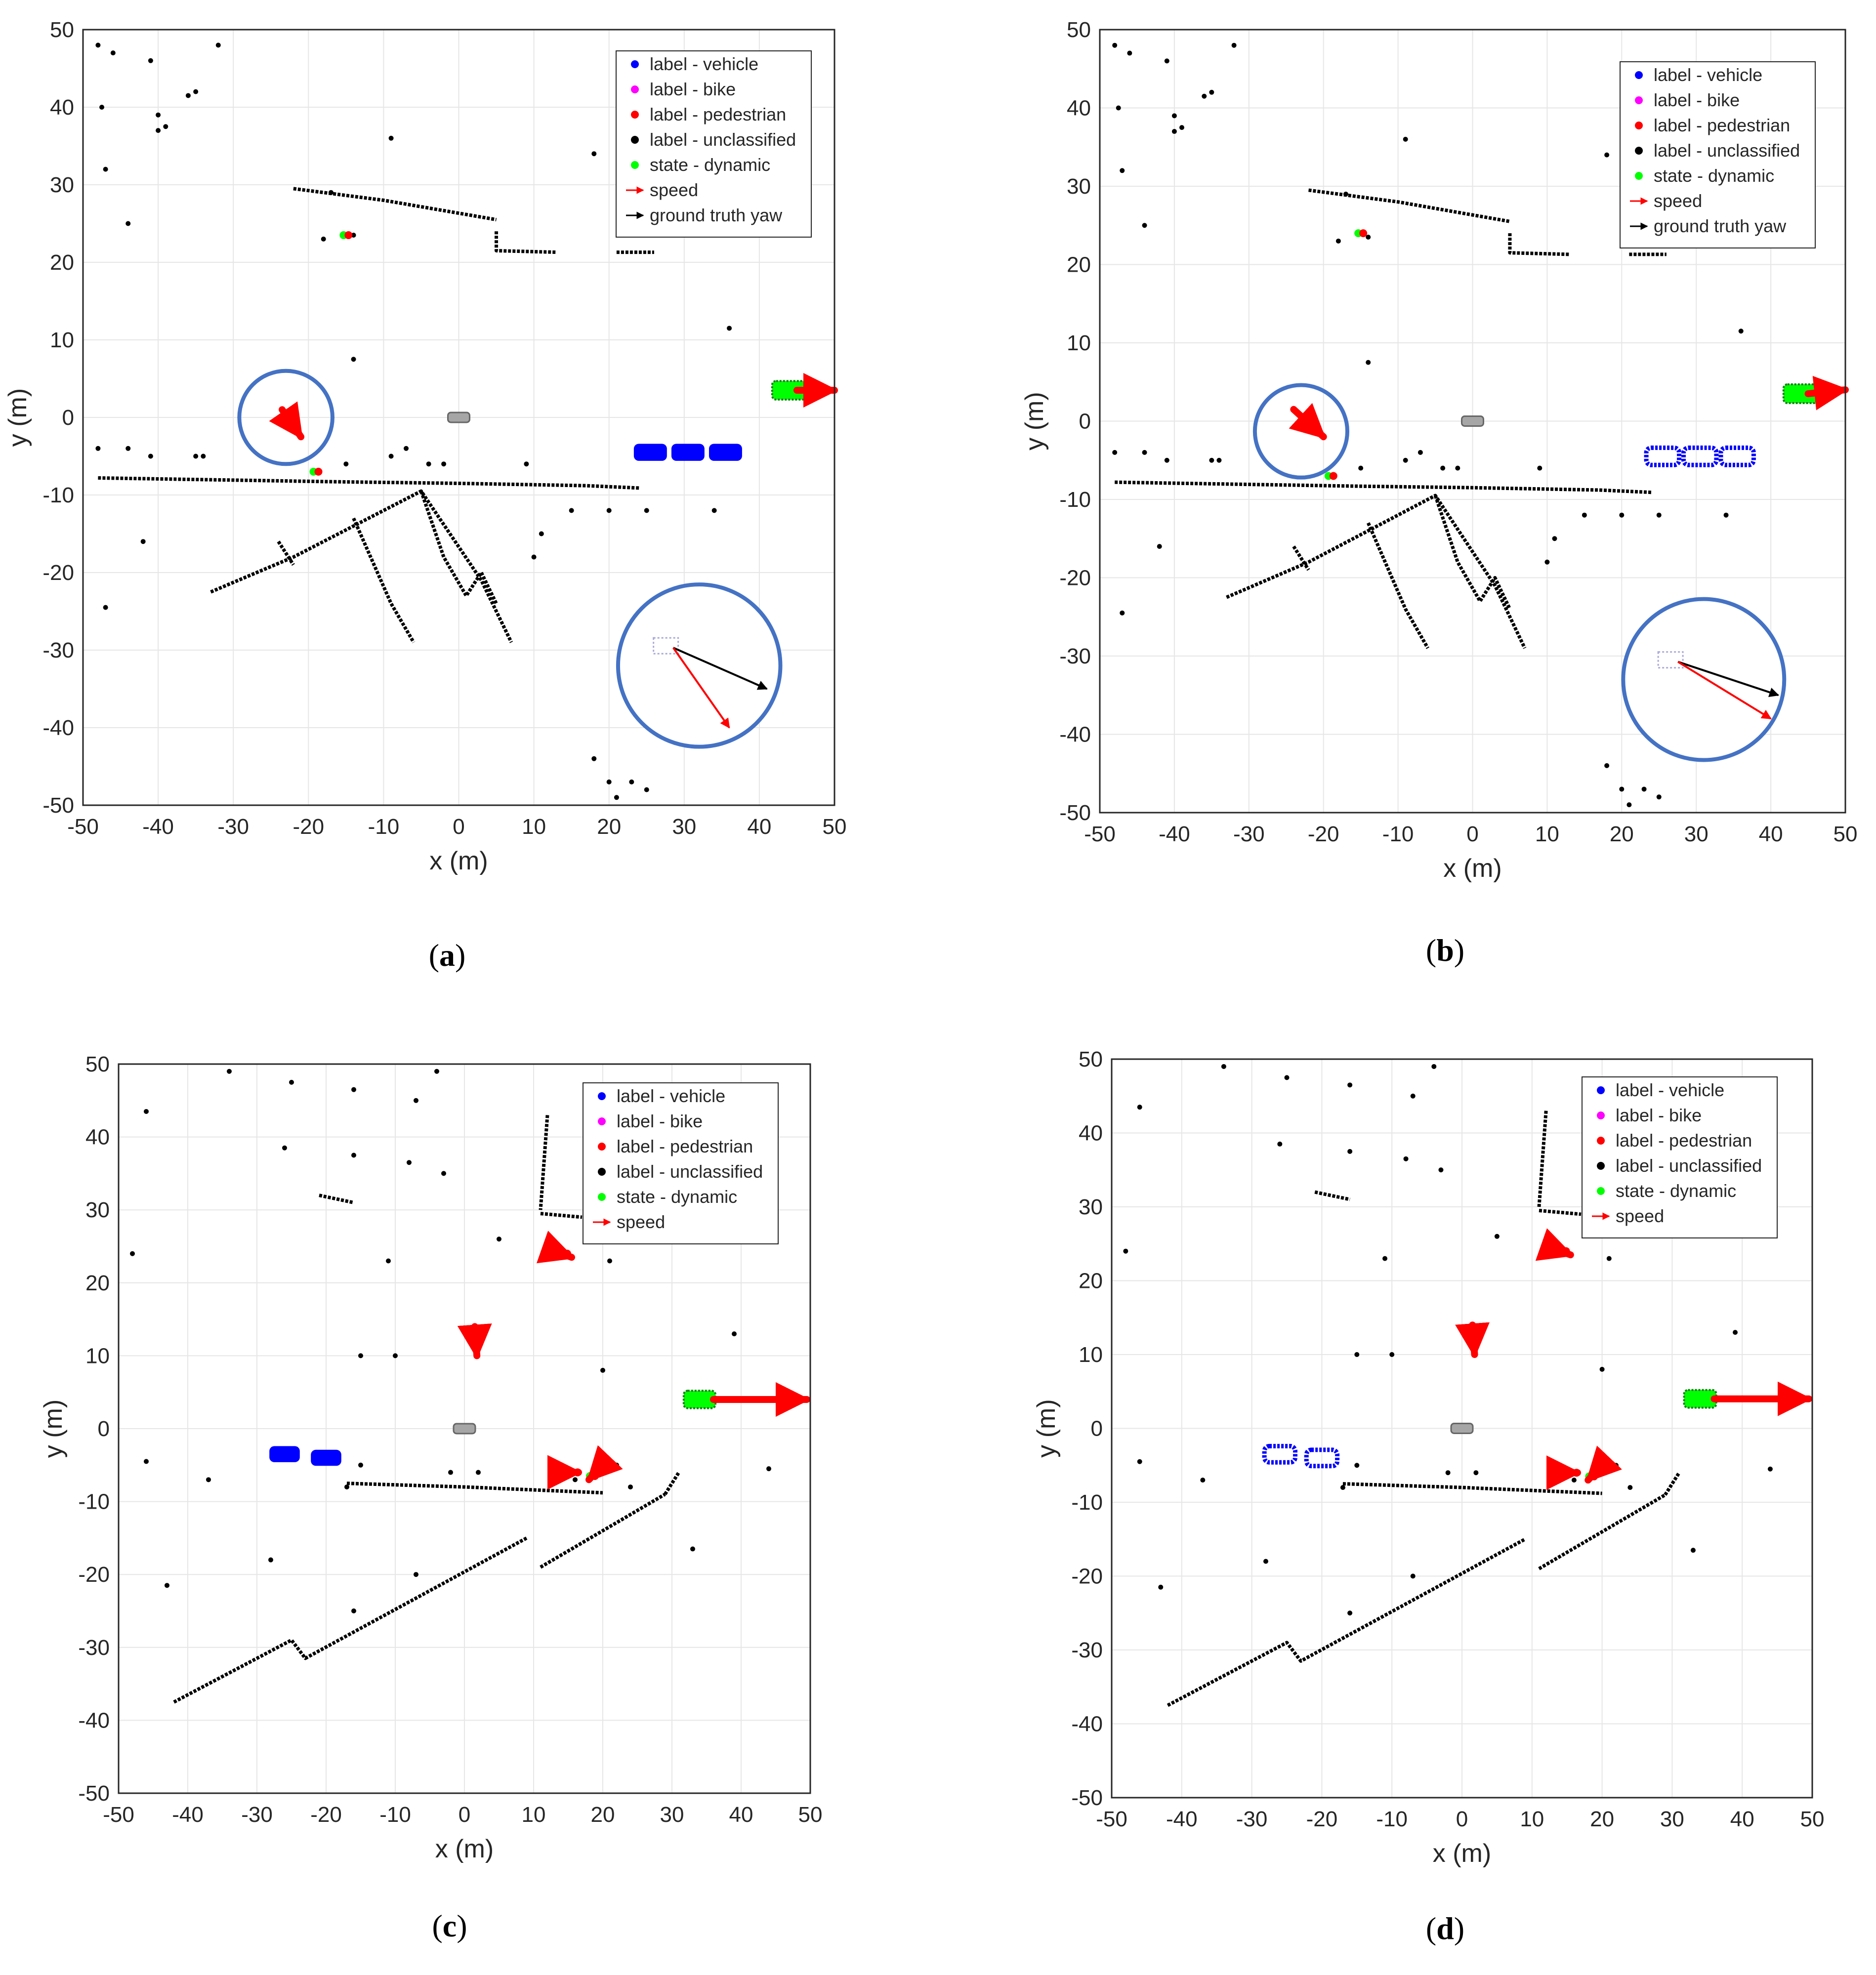 This screenshot has height=1975, width=1876. What do you see at coordinates (723, 140) in the screenshot?
I see `legend-label: label - unclassified` at bounding box center [723, 140].